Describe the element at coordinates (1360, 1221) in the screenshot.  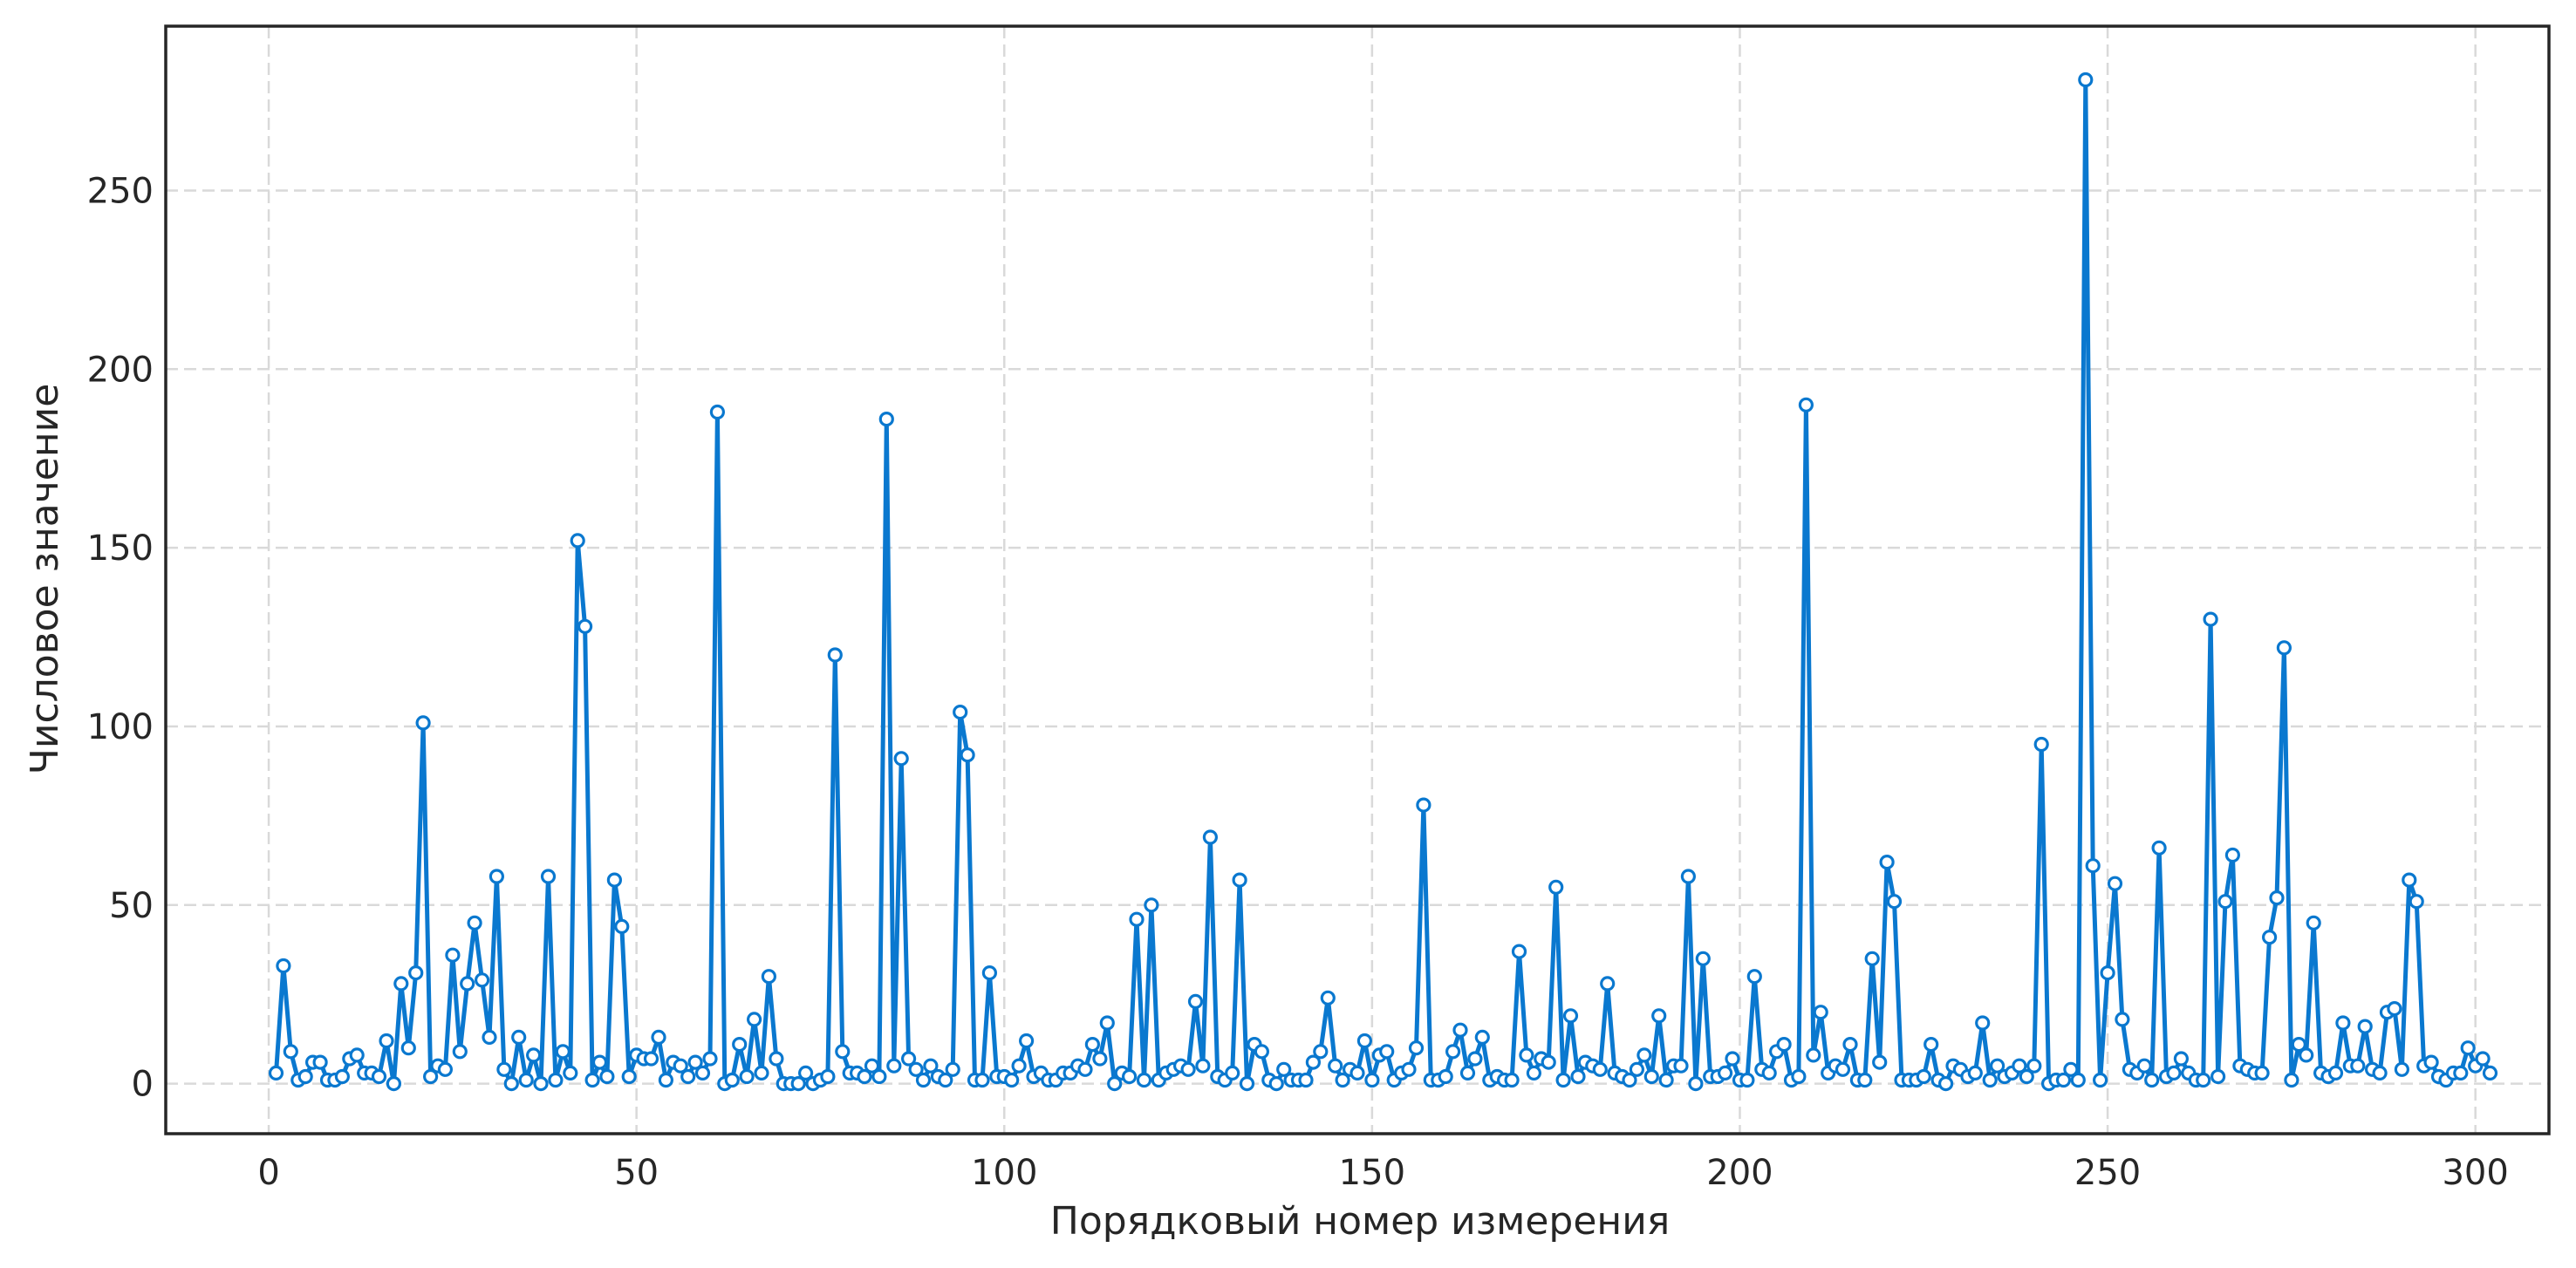
I see `x-axis-label: Порядковый номер измерения` at that location.